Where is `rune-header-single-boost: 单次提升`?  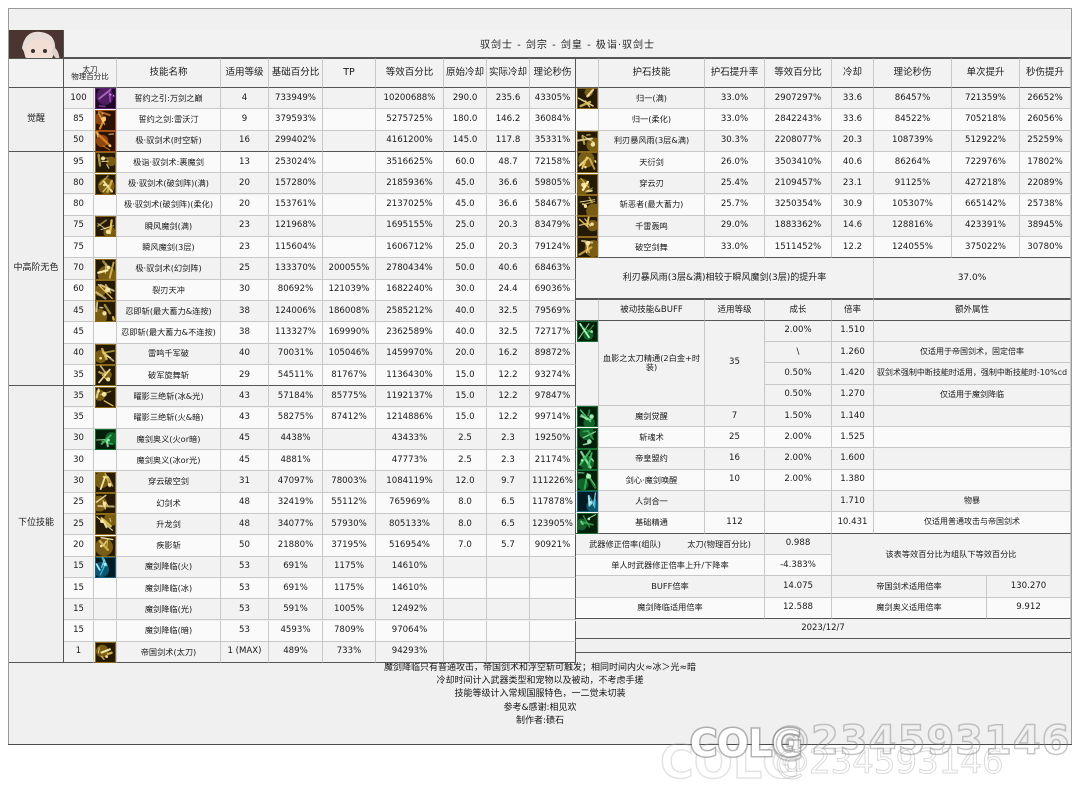 rune-header-single-boost: 单次提升 is located at coordinates (986, 73).